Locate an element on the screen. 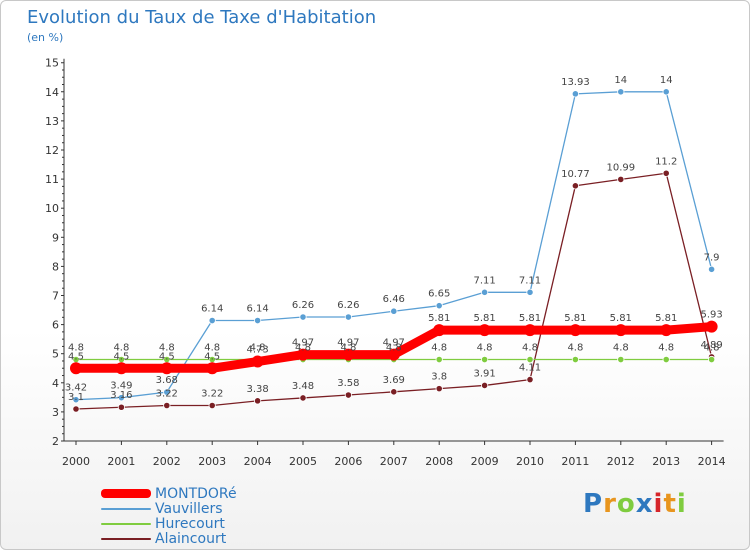 Image resolution: width=750 pixels, height=550 pixels. data-label: 3.48 is located at coordinates (303, 386).